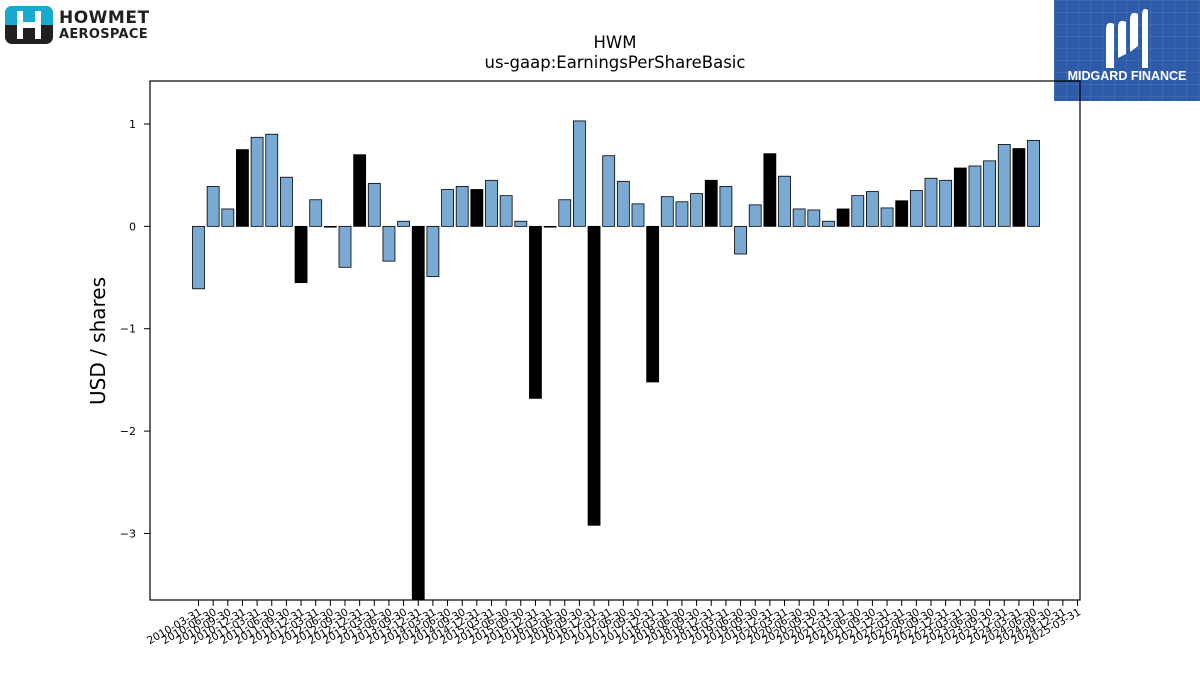  I want to click on howmet-h-icon, so click(29, 25).